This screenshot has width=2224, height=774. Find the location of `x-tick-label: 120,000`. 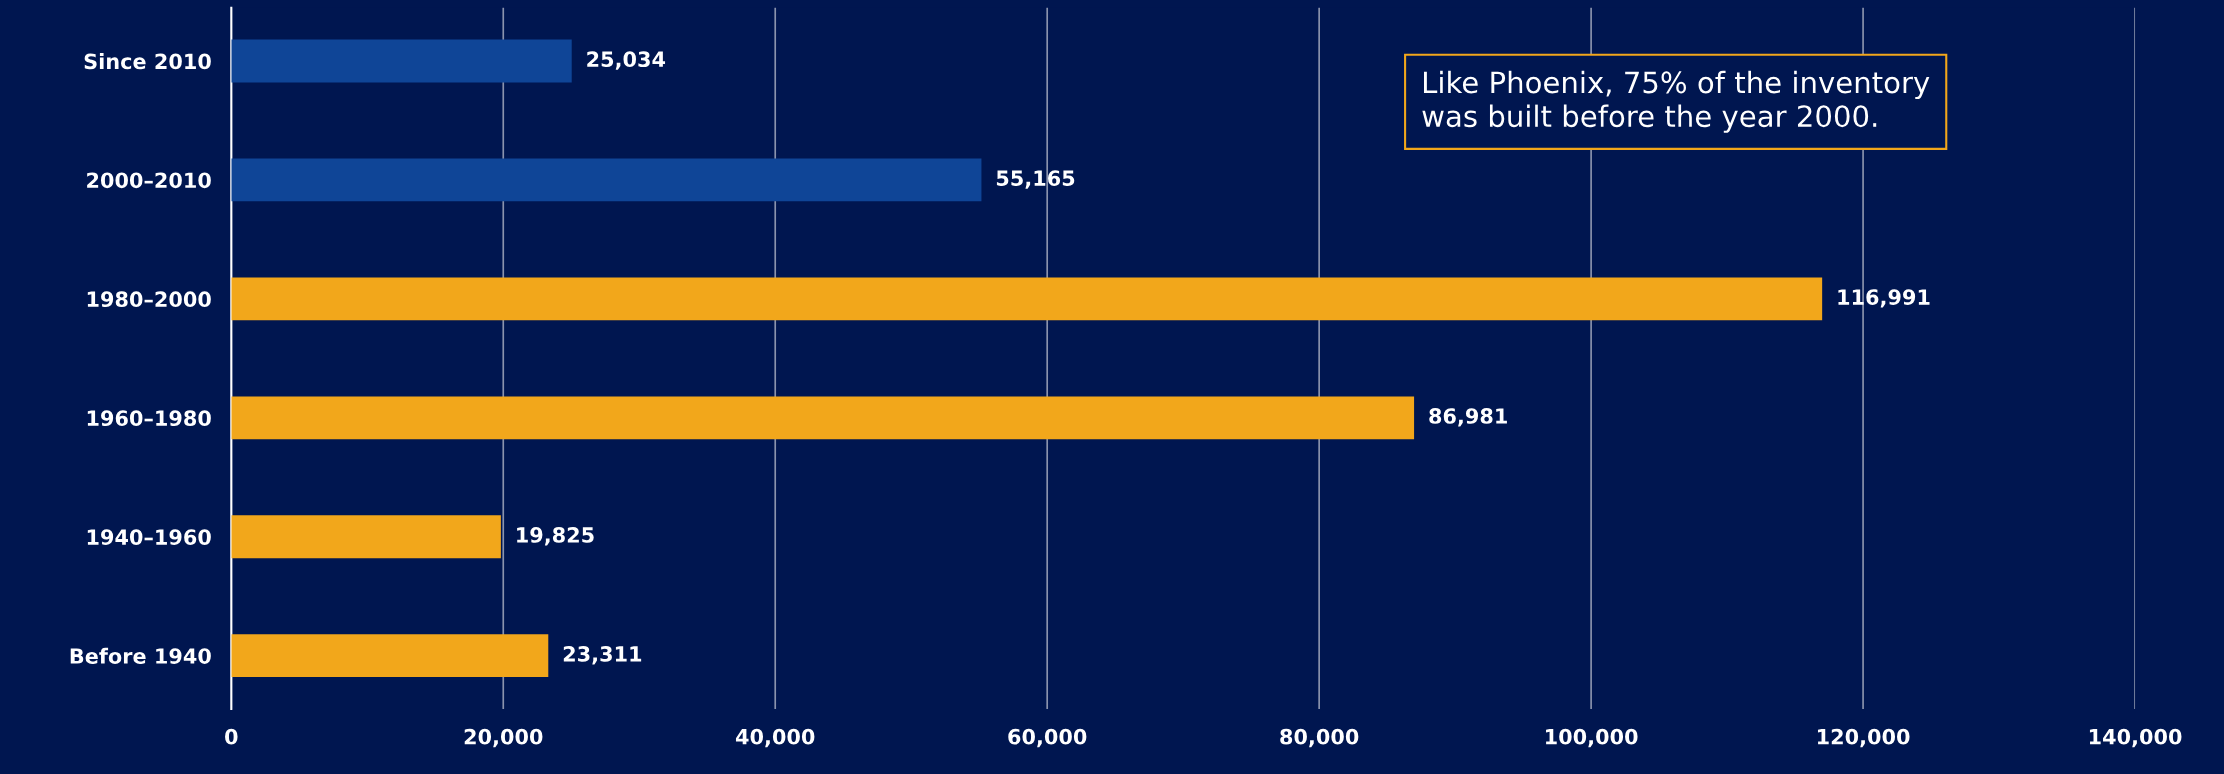

x-tick-label: 120,000 is located at coordinates (1863, 738).